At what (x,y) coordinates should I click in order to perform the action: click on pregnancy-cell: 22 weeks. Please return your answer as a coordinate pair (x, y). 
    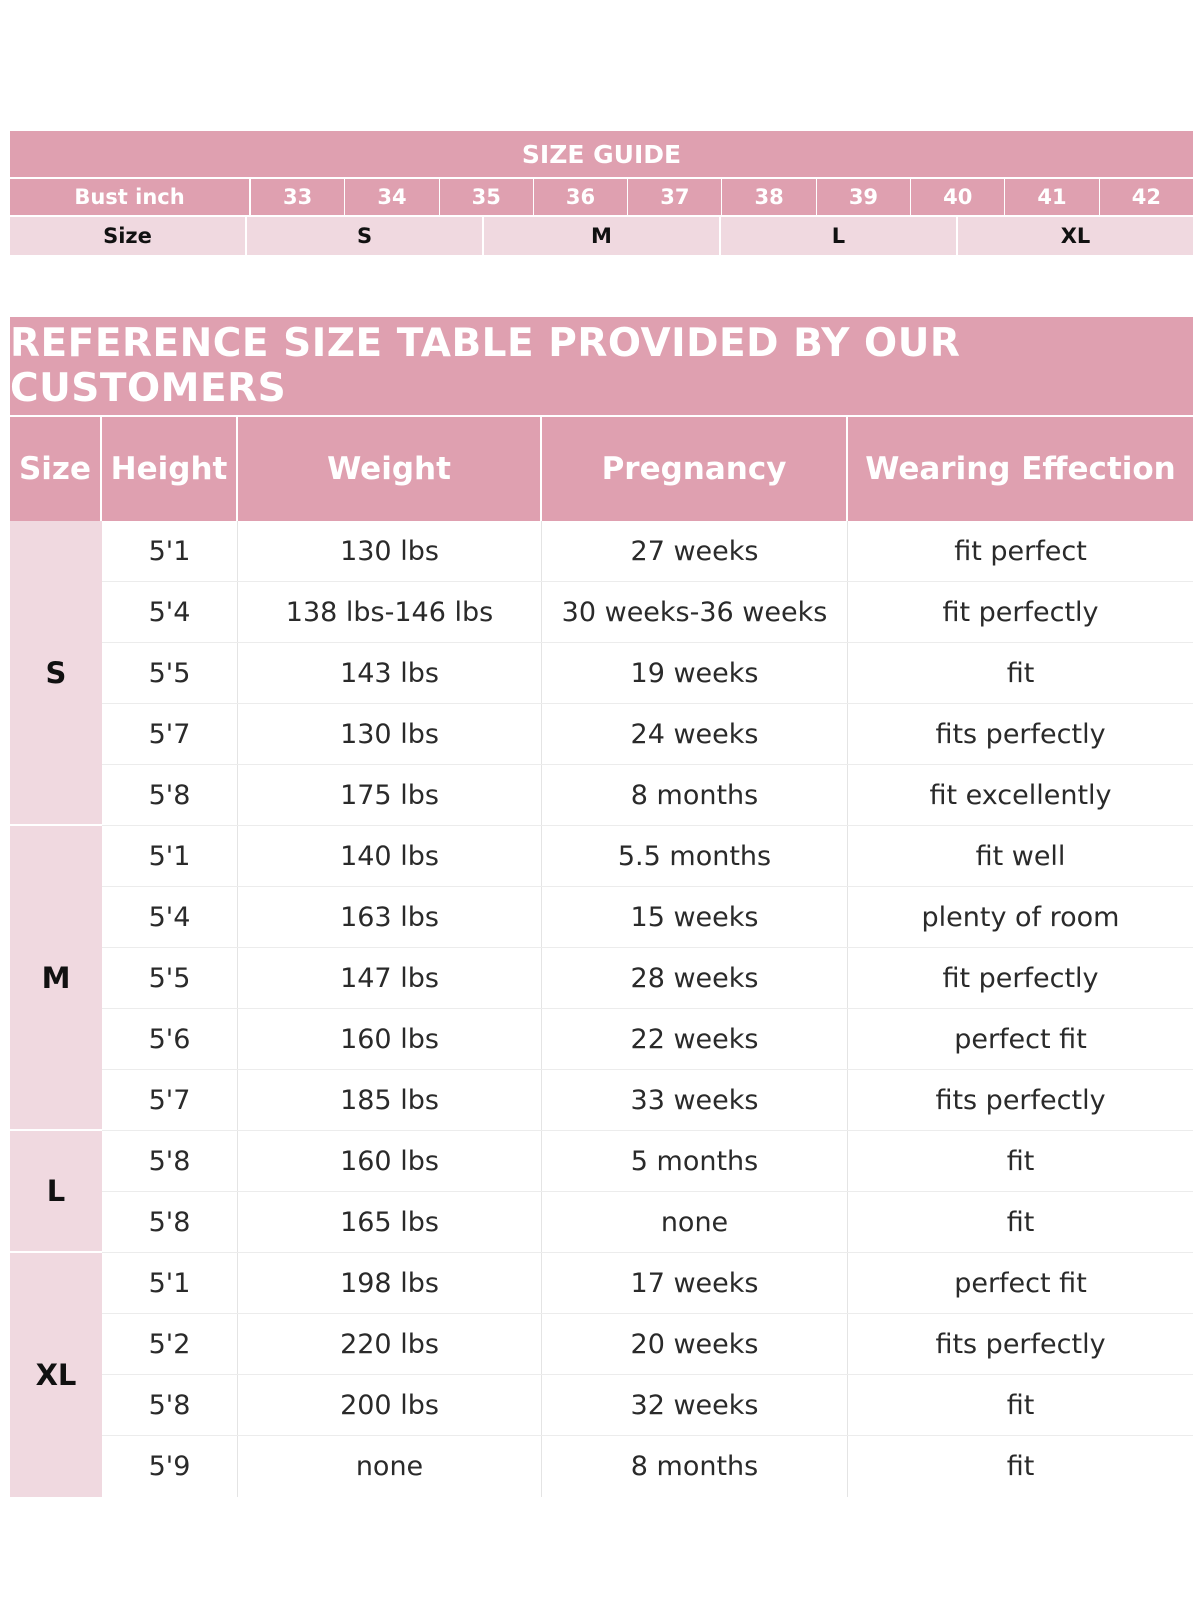
    Looking at the image, I should click on (695, 1039).